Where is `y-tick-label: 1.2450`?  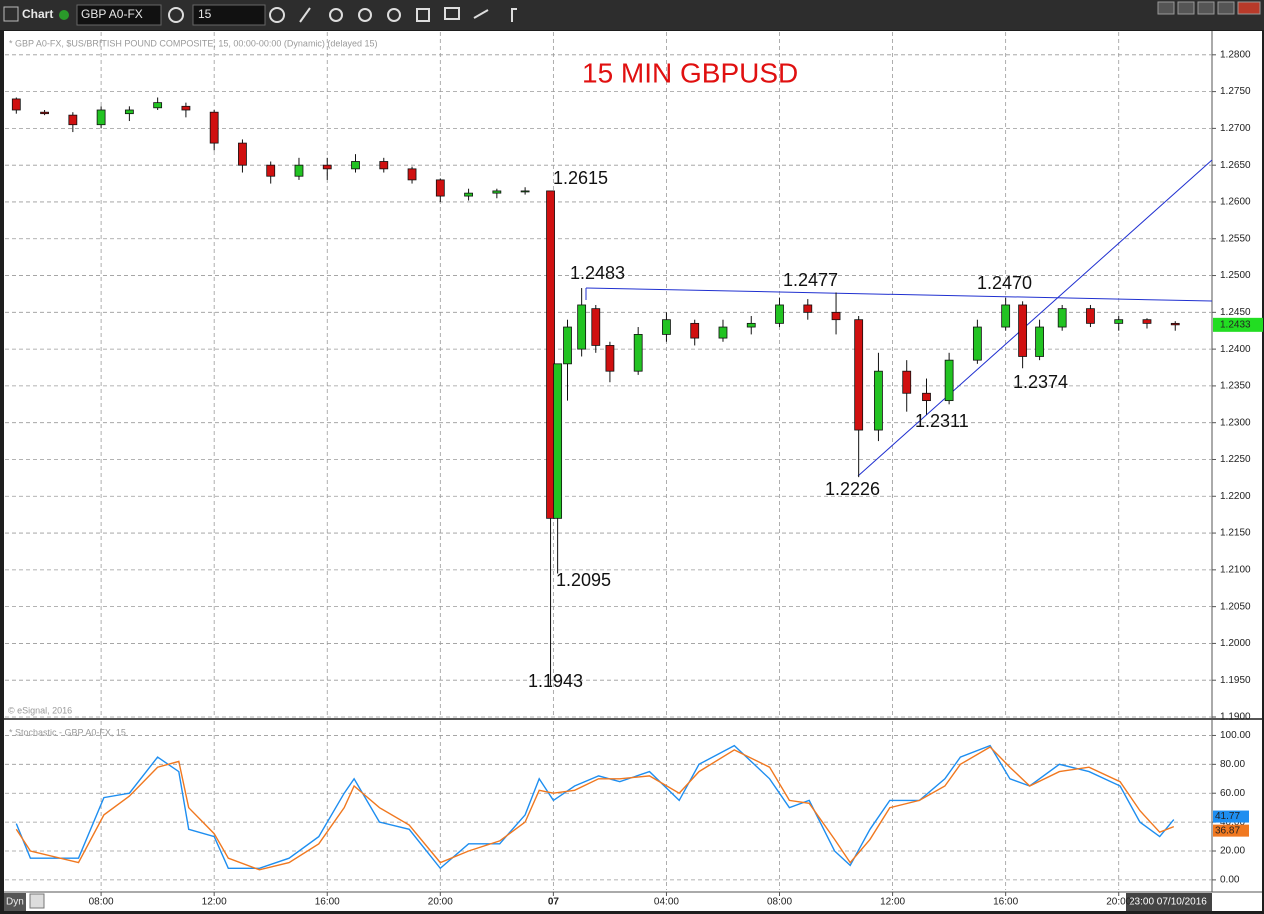
y-tick-label: 1.2450 is located at coordinates (1235, 312).